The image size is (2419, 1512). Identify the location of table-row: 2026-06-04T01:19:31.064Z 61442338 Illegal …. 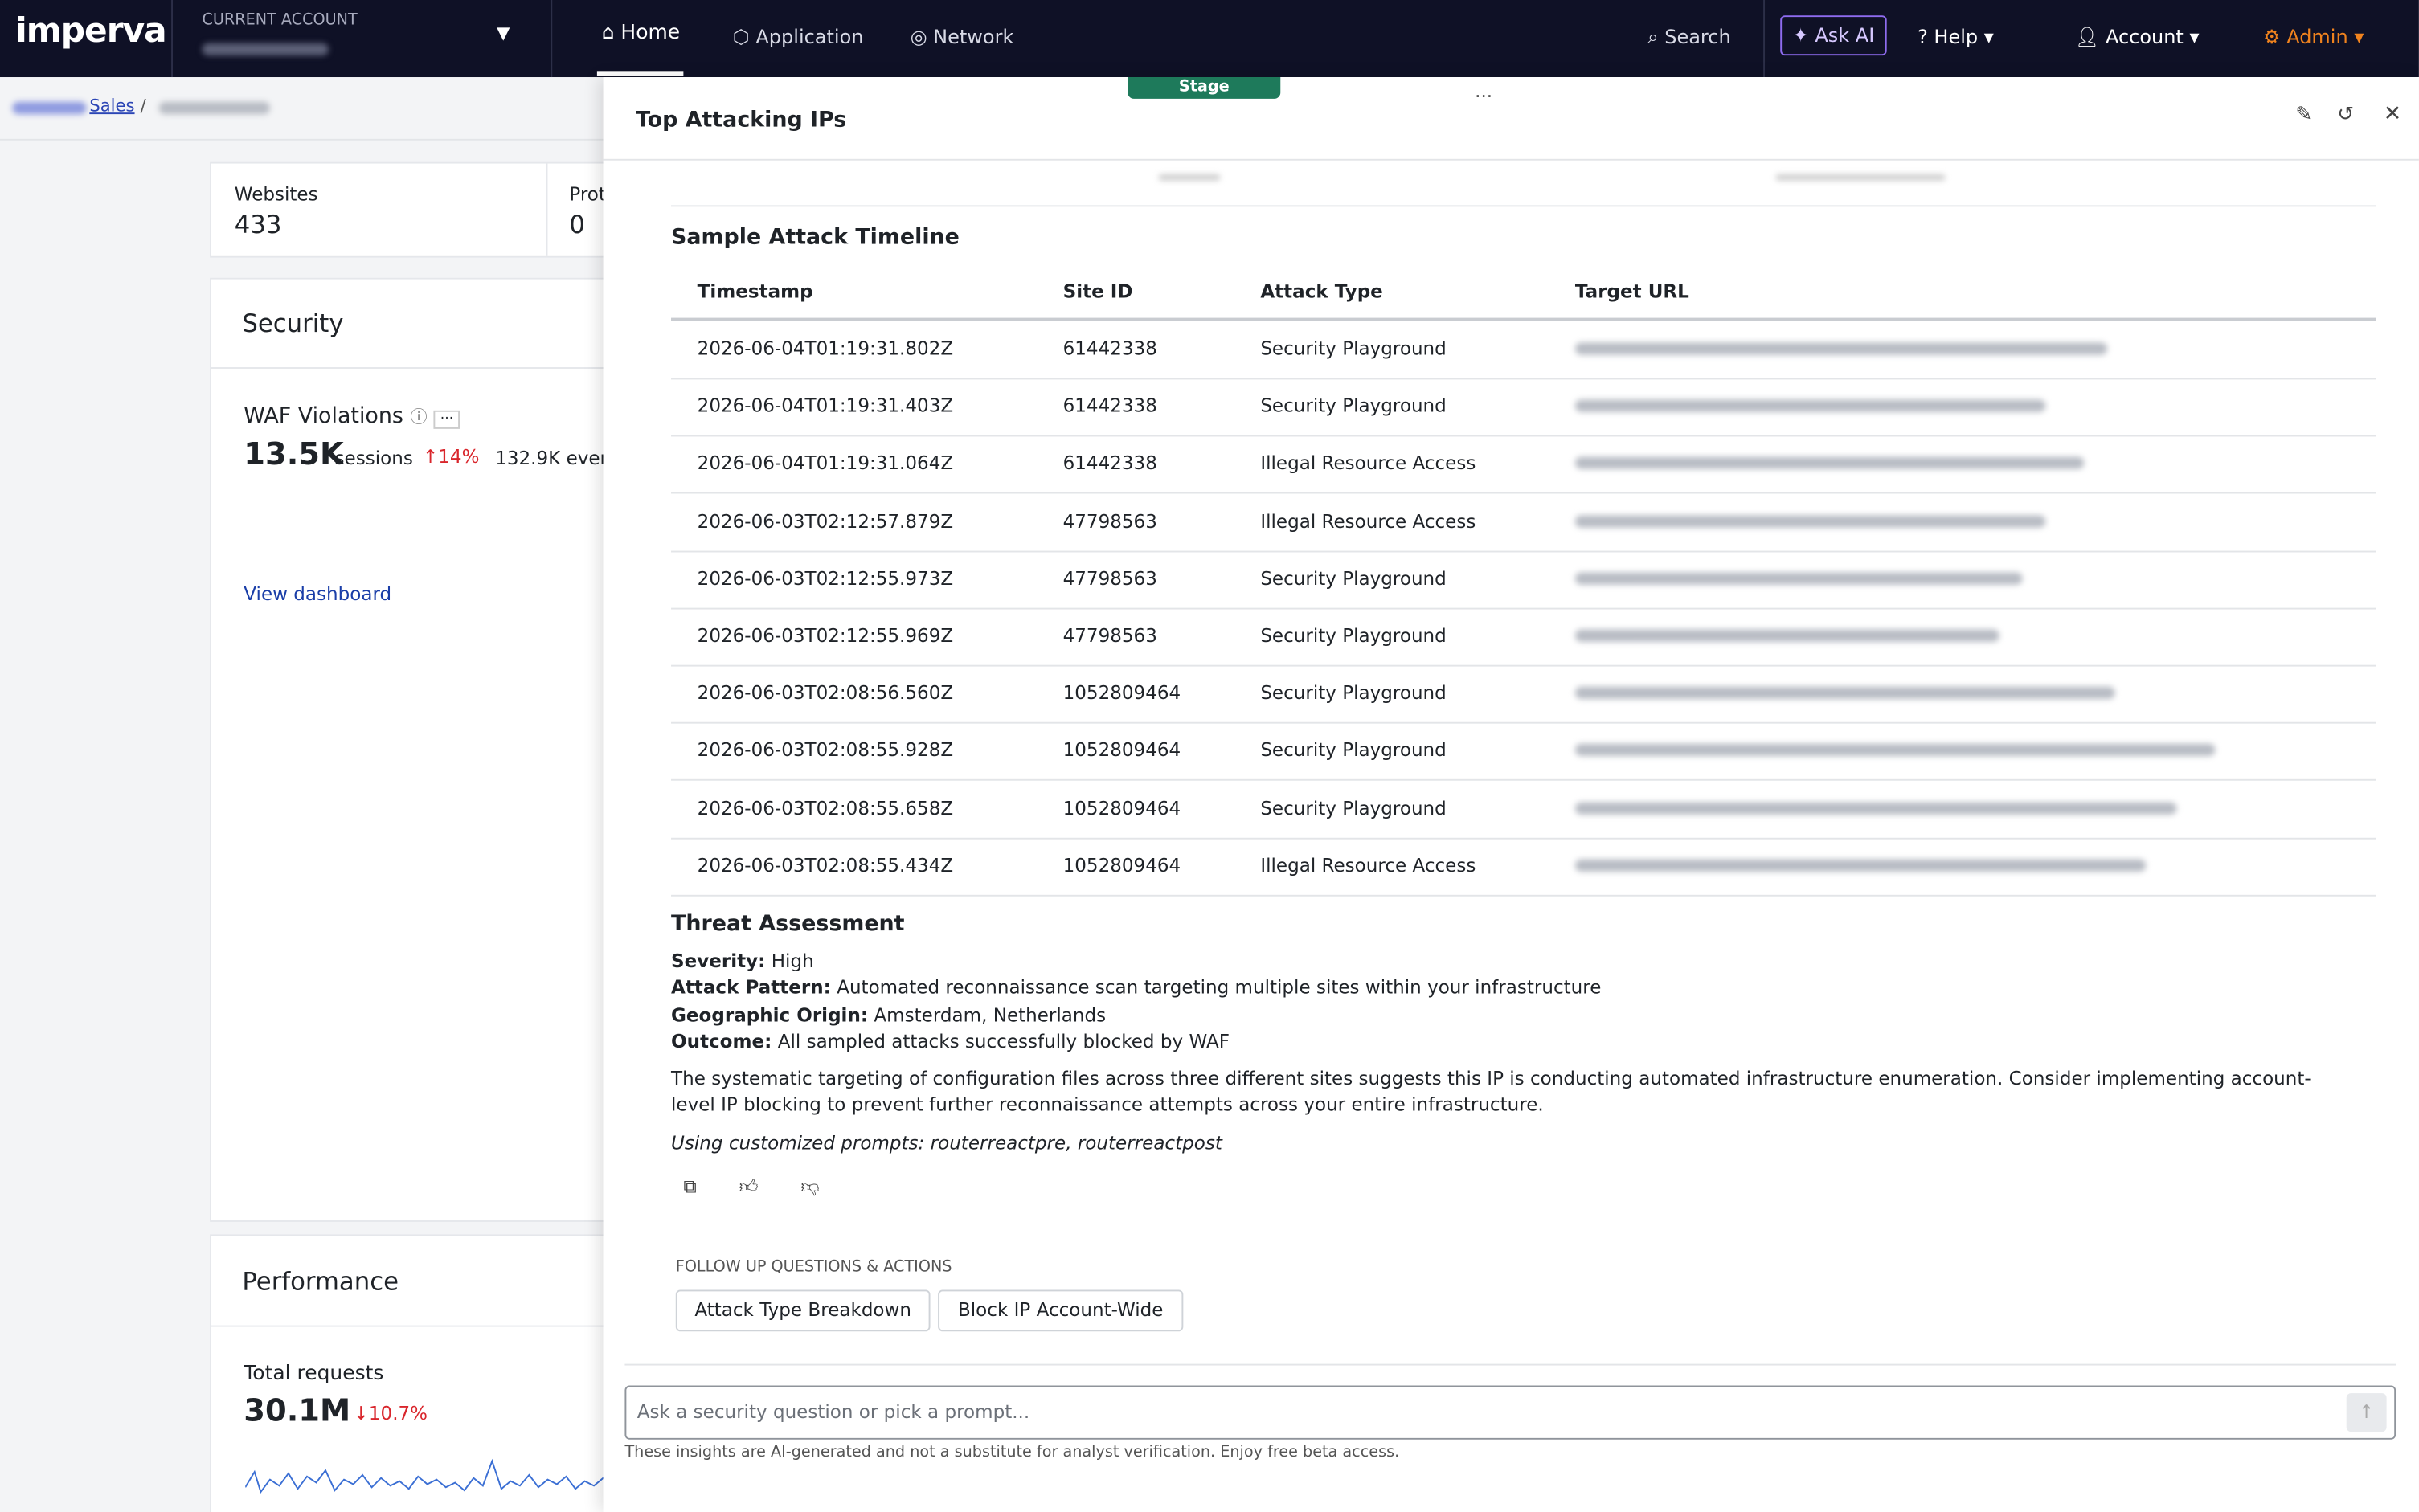
(1523, 465).